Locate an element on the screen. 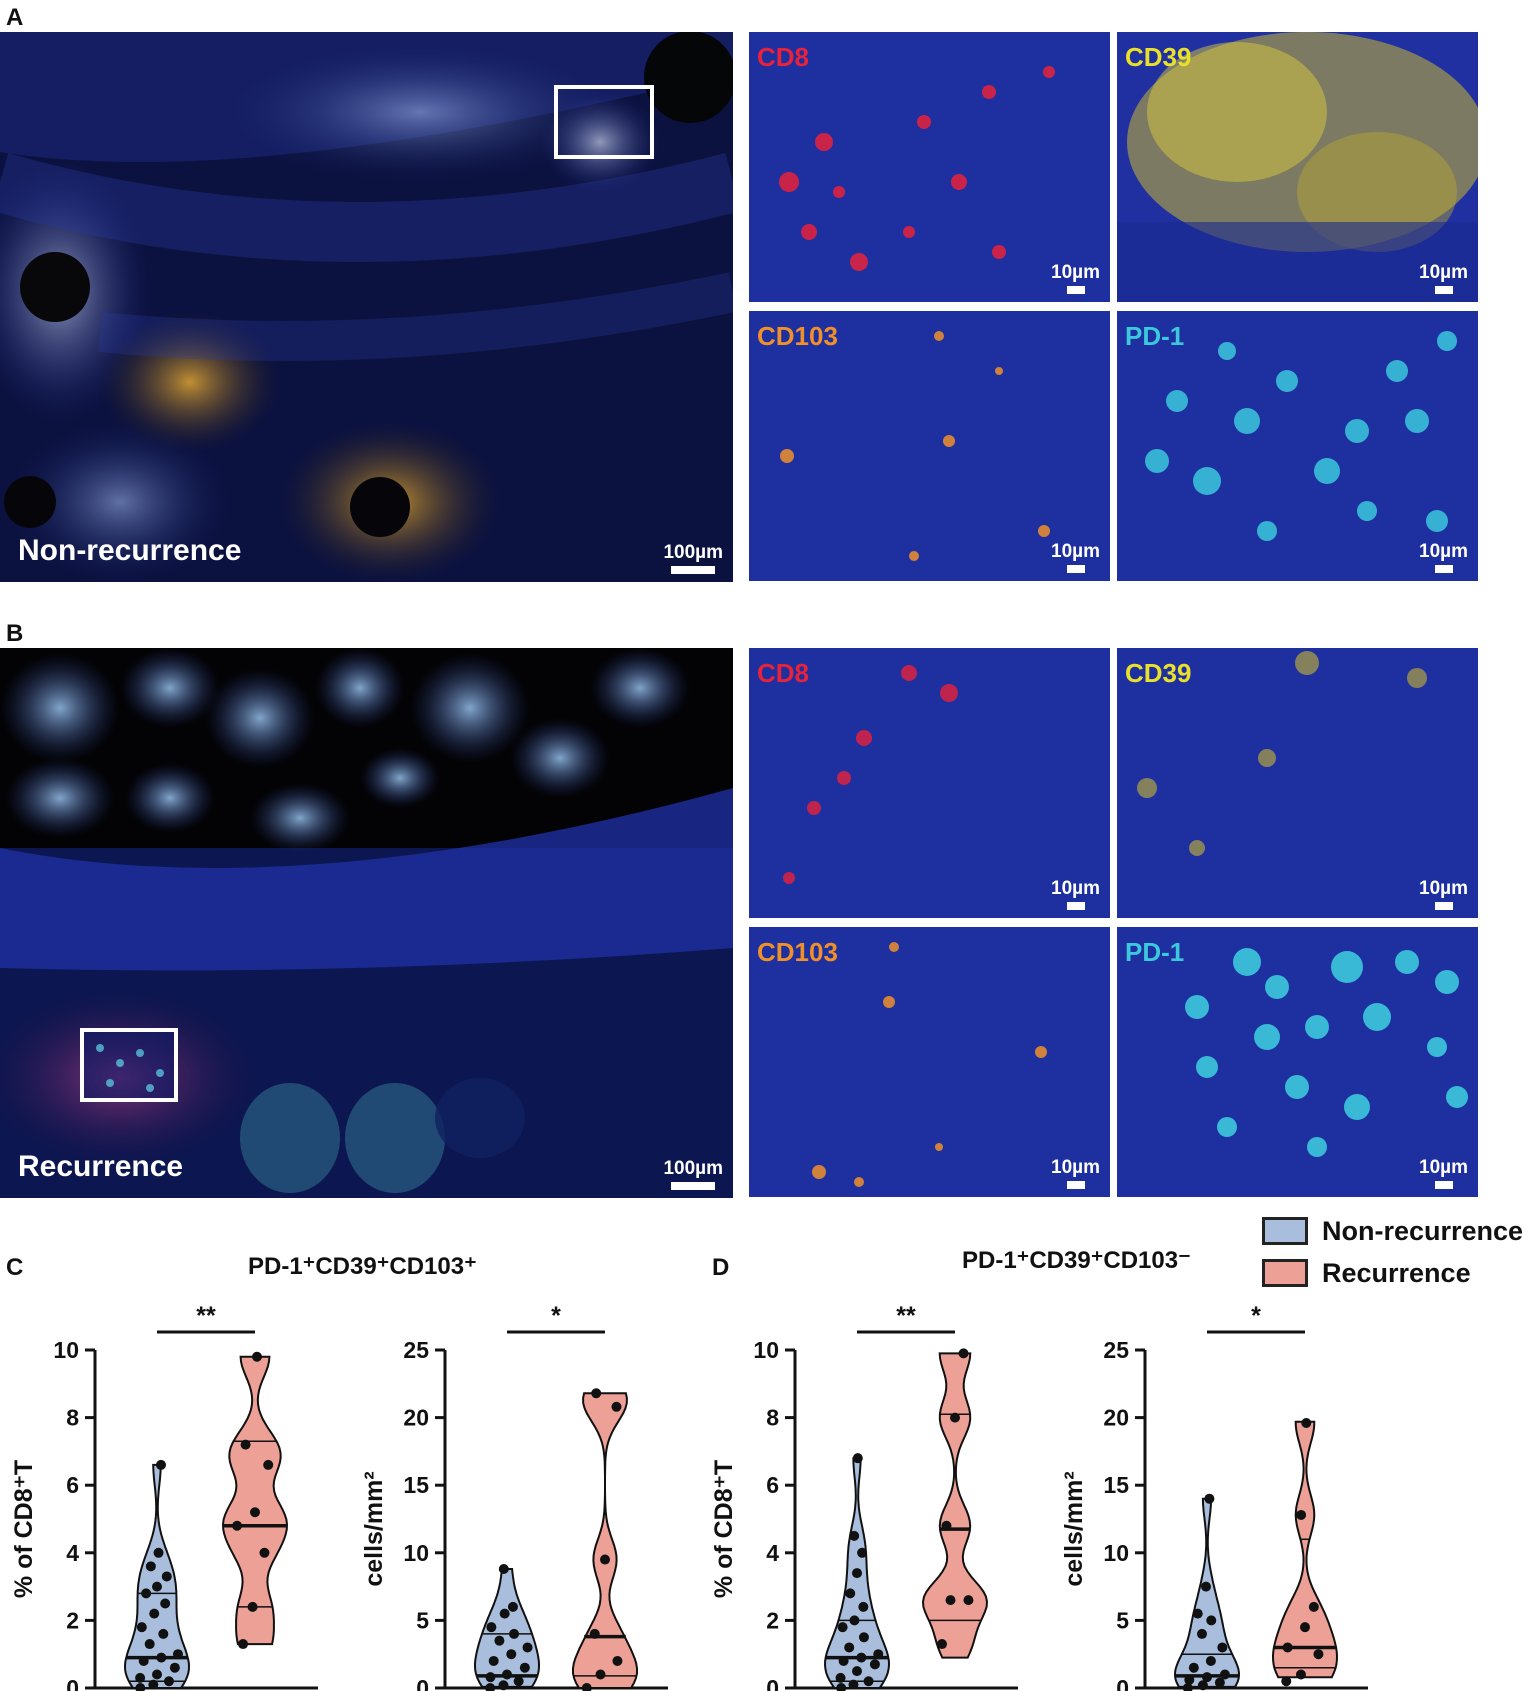 Image resolution: width=1536 pixels, height=1691 pixels. channel-label: CD103 is located at coordinates (797, 952).